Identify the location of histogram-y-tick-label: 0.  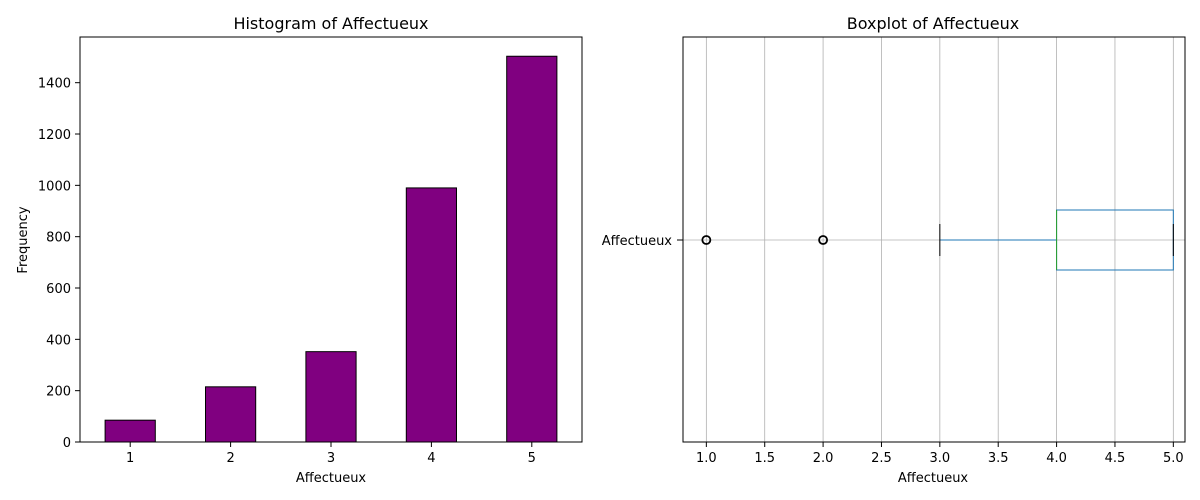
(67, 443).